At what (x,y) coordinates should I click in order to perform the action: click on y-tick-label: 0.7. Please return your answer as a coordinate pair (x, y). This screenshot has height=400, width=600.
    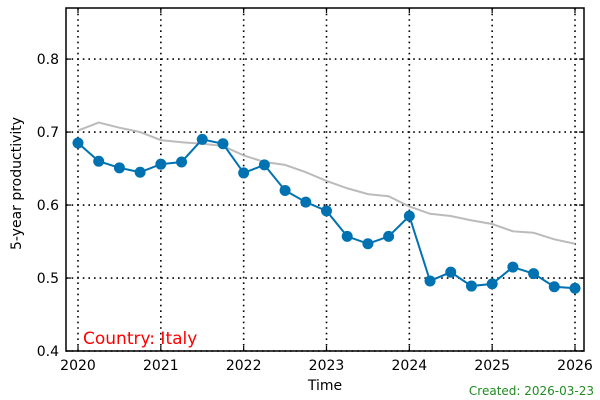
    Looking at the image, I should click on (48, 133).